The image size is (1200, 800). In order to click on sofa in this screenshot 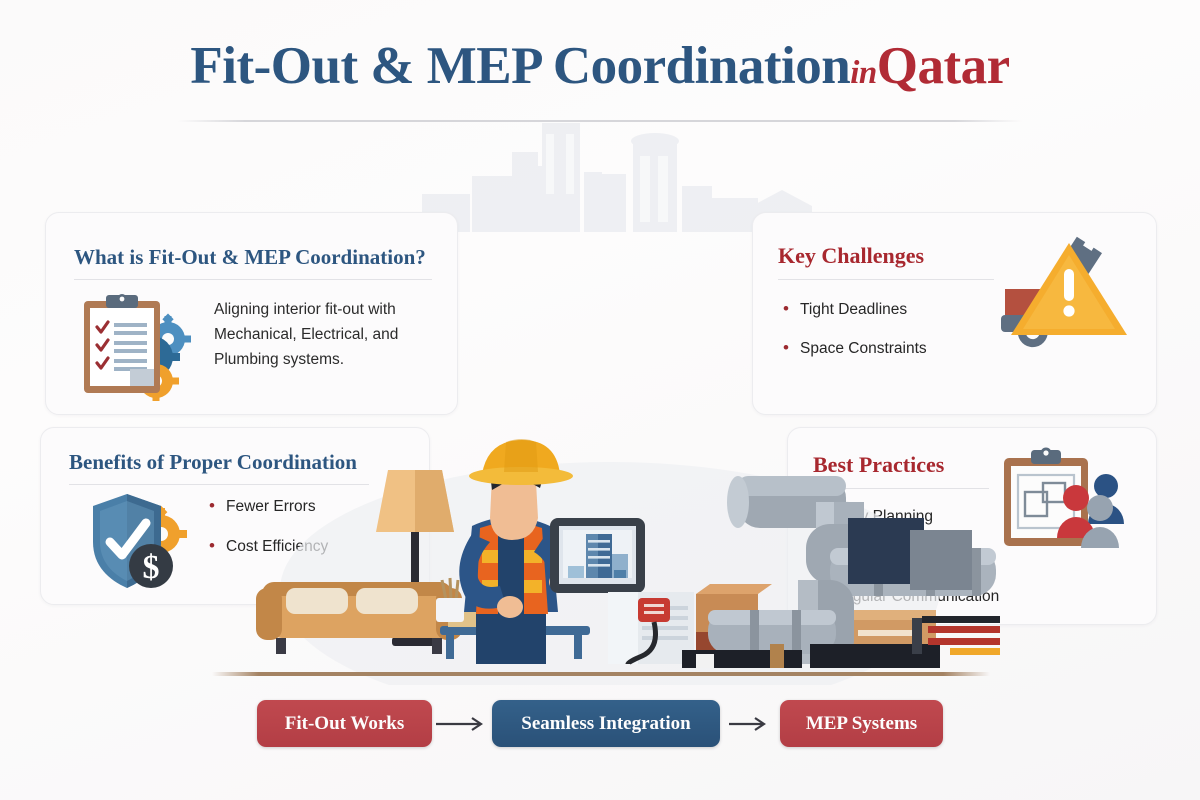, I will do `click(360, 618)`.